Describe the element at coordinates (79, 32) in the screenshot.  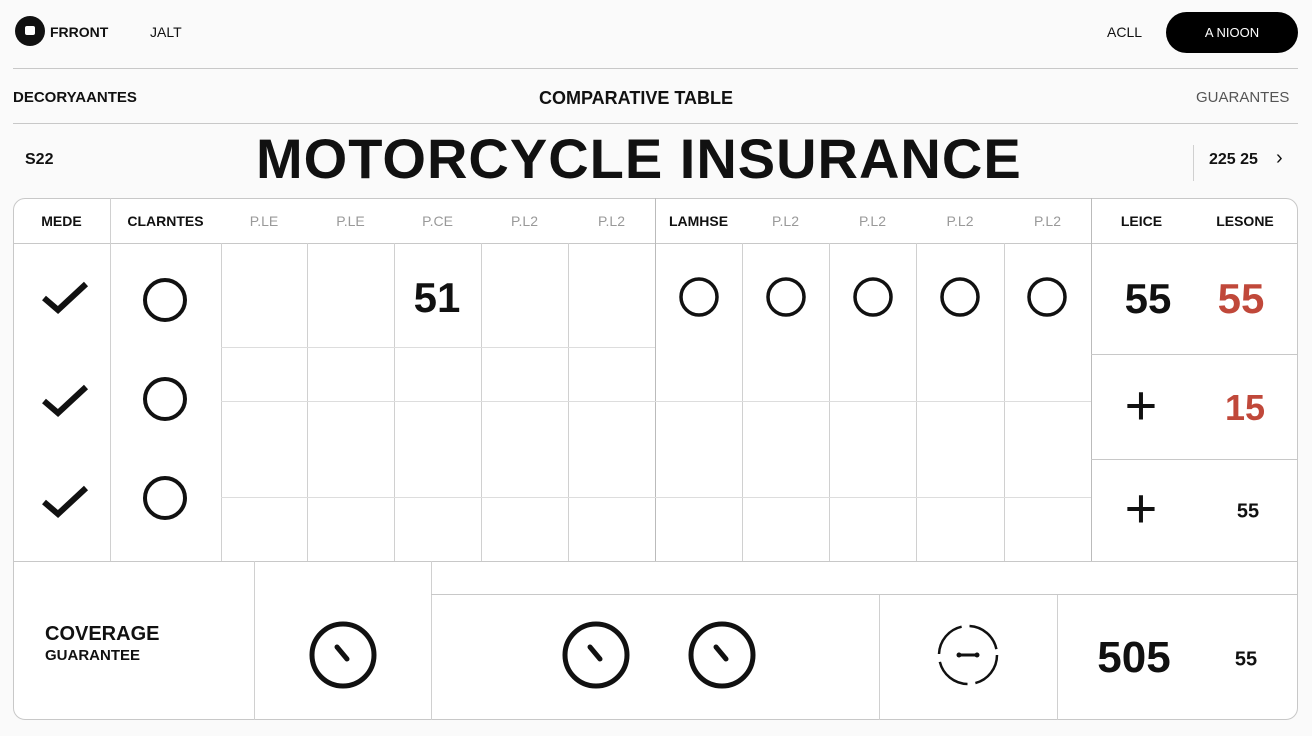
I see `brand-name: FRRONT` at that location.